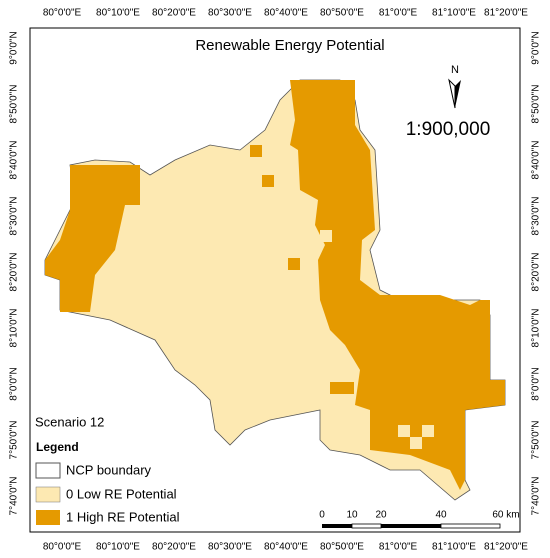 Image resolution: width=550 pixels, height=558 pixels. I want to click on high-potential-area, so click(92, 238).